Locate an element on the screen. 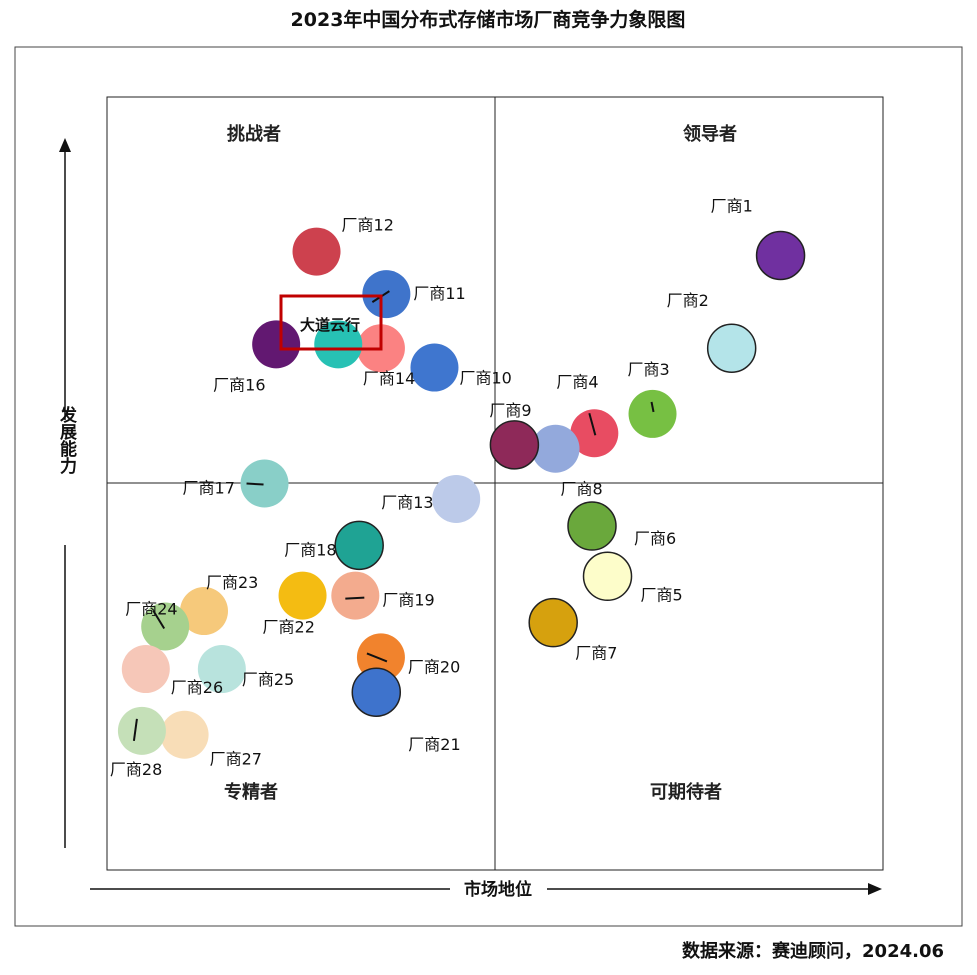 Image resolution: width=977 pixels, height=975 pixels. point-label-1: 厂商1 is located at coordinates (732, 205).